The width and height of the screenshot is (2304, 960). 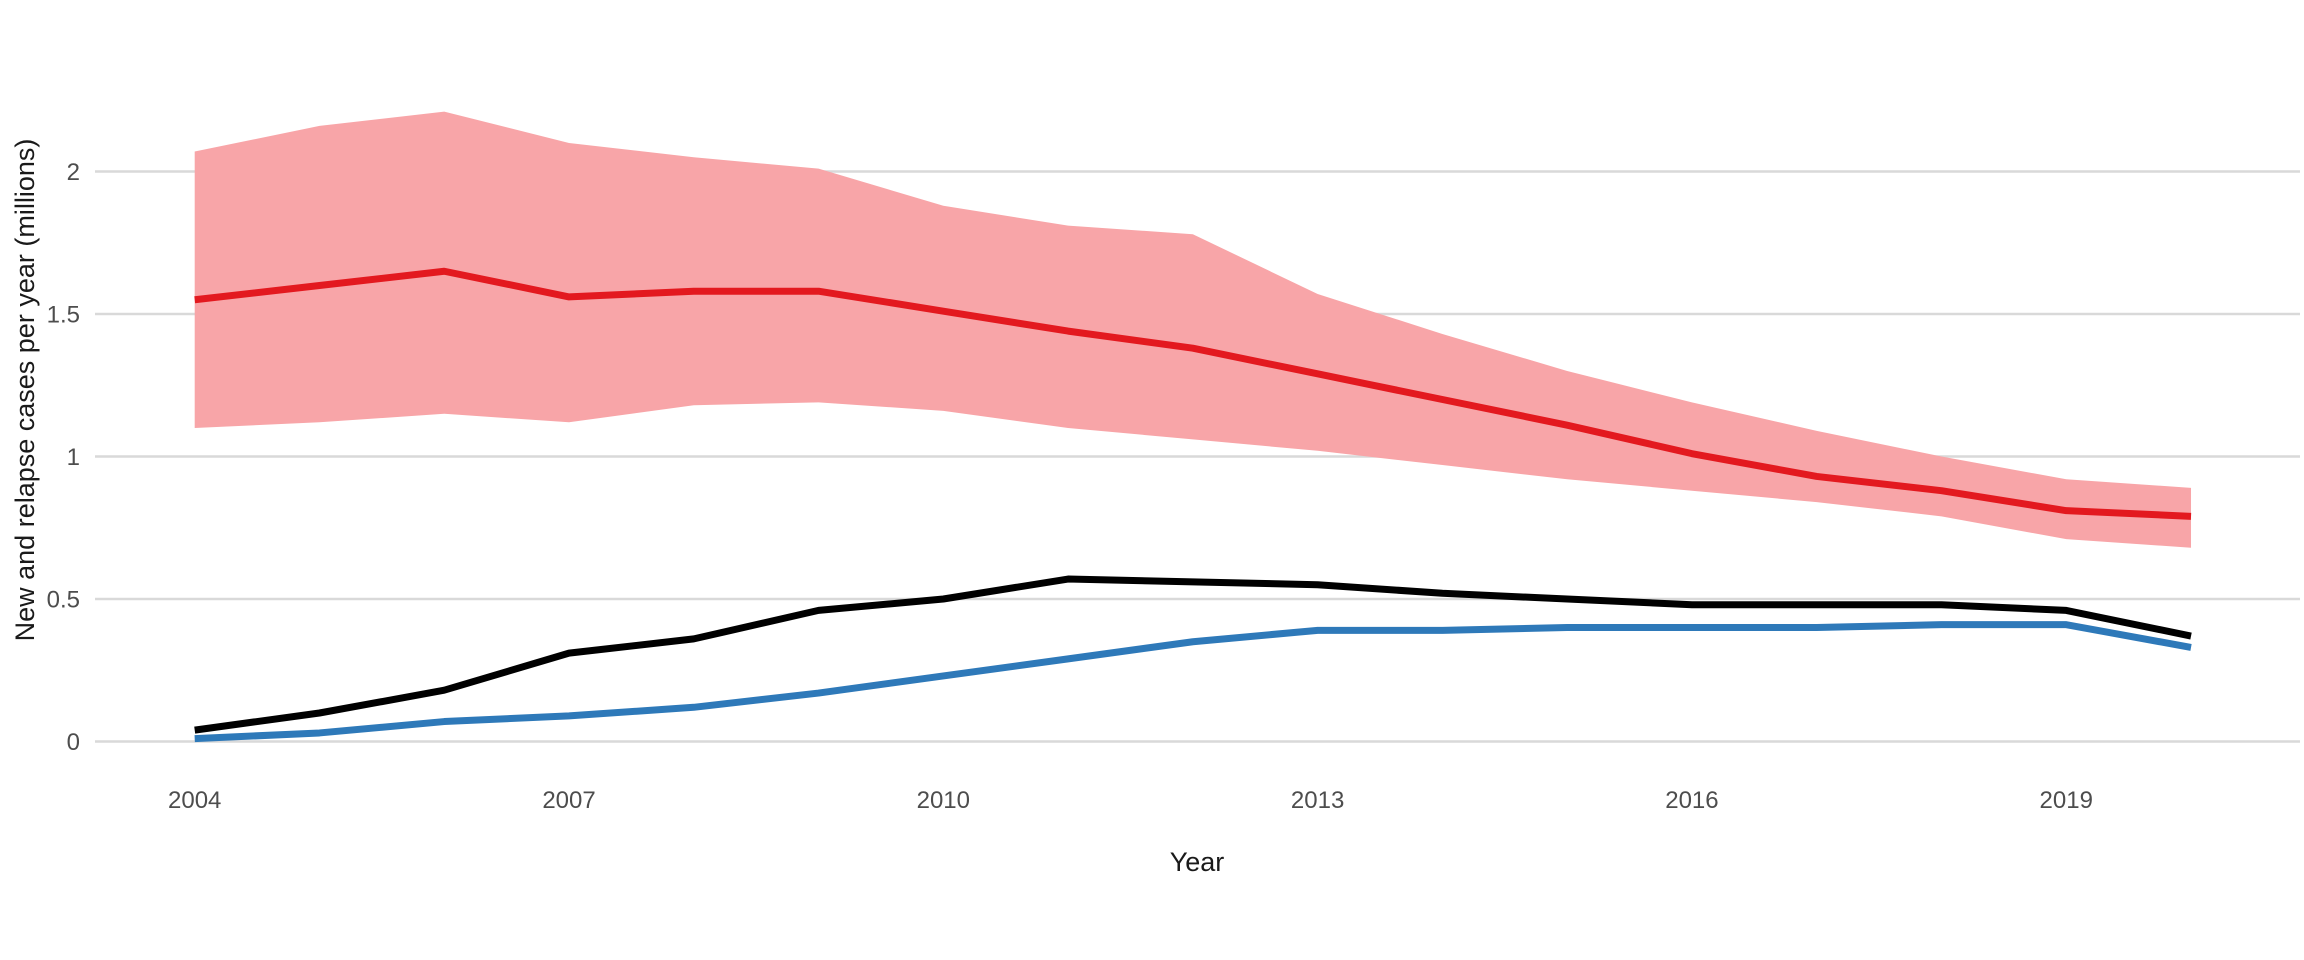 I want to click on y-tick-label-0: 0, so click(x=73, y=742).